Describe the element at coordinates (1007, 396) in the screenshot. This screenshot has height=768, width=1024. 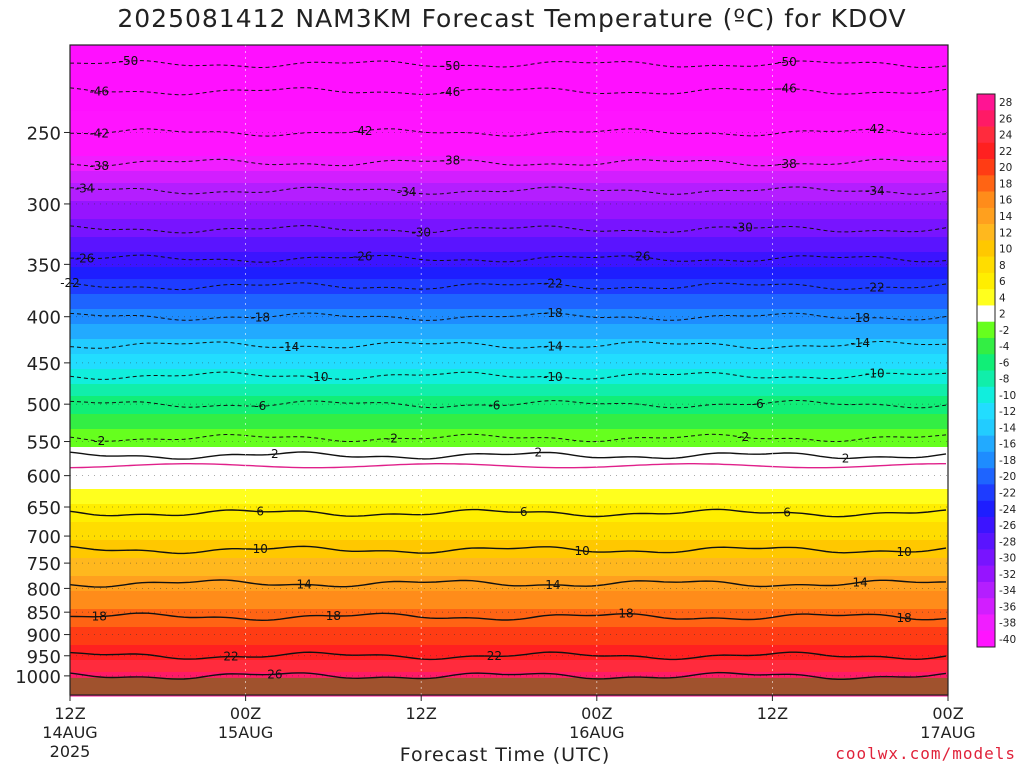
I see `colorbar-label: -10` at that location.